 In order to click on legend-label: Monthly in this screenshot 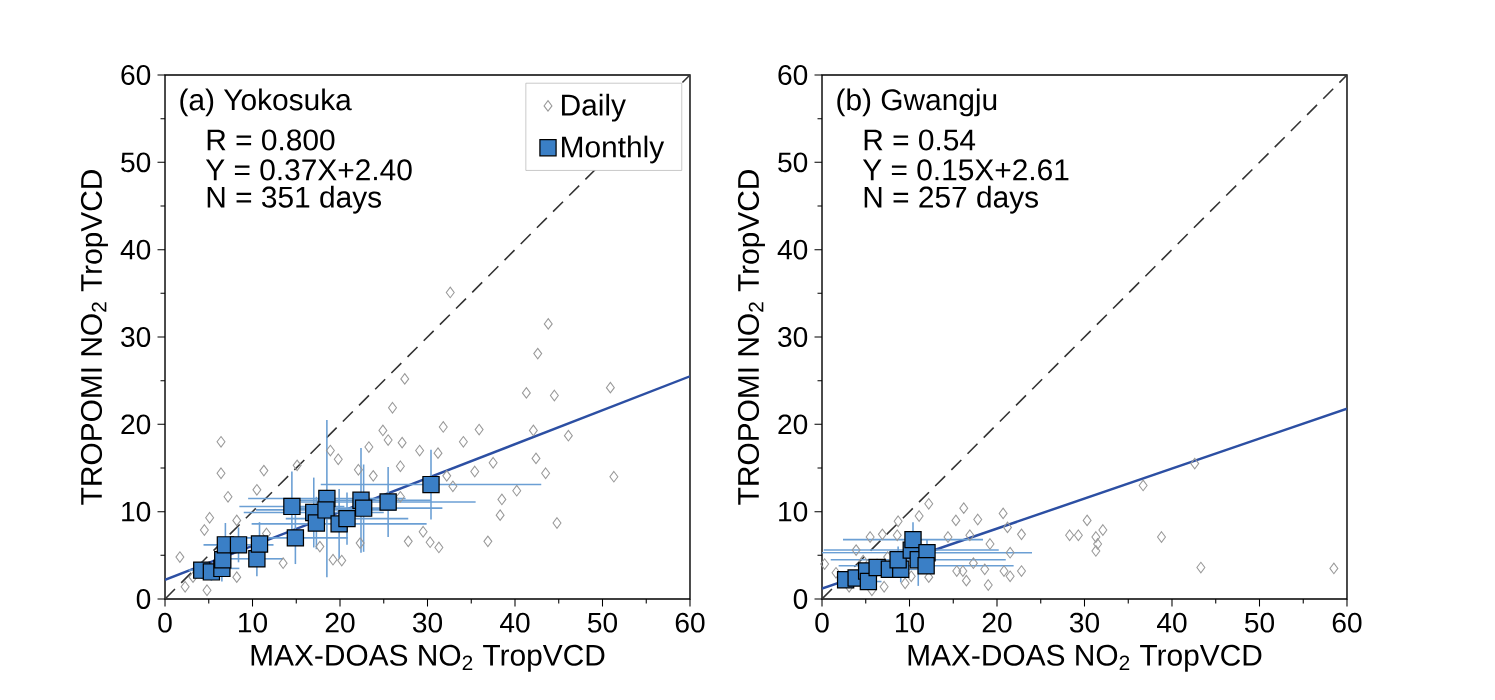, I will do `click(613, 149)`.